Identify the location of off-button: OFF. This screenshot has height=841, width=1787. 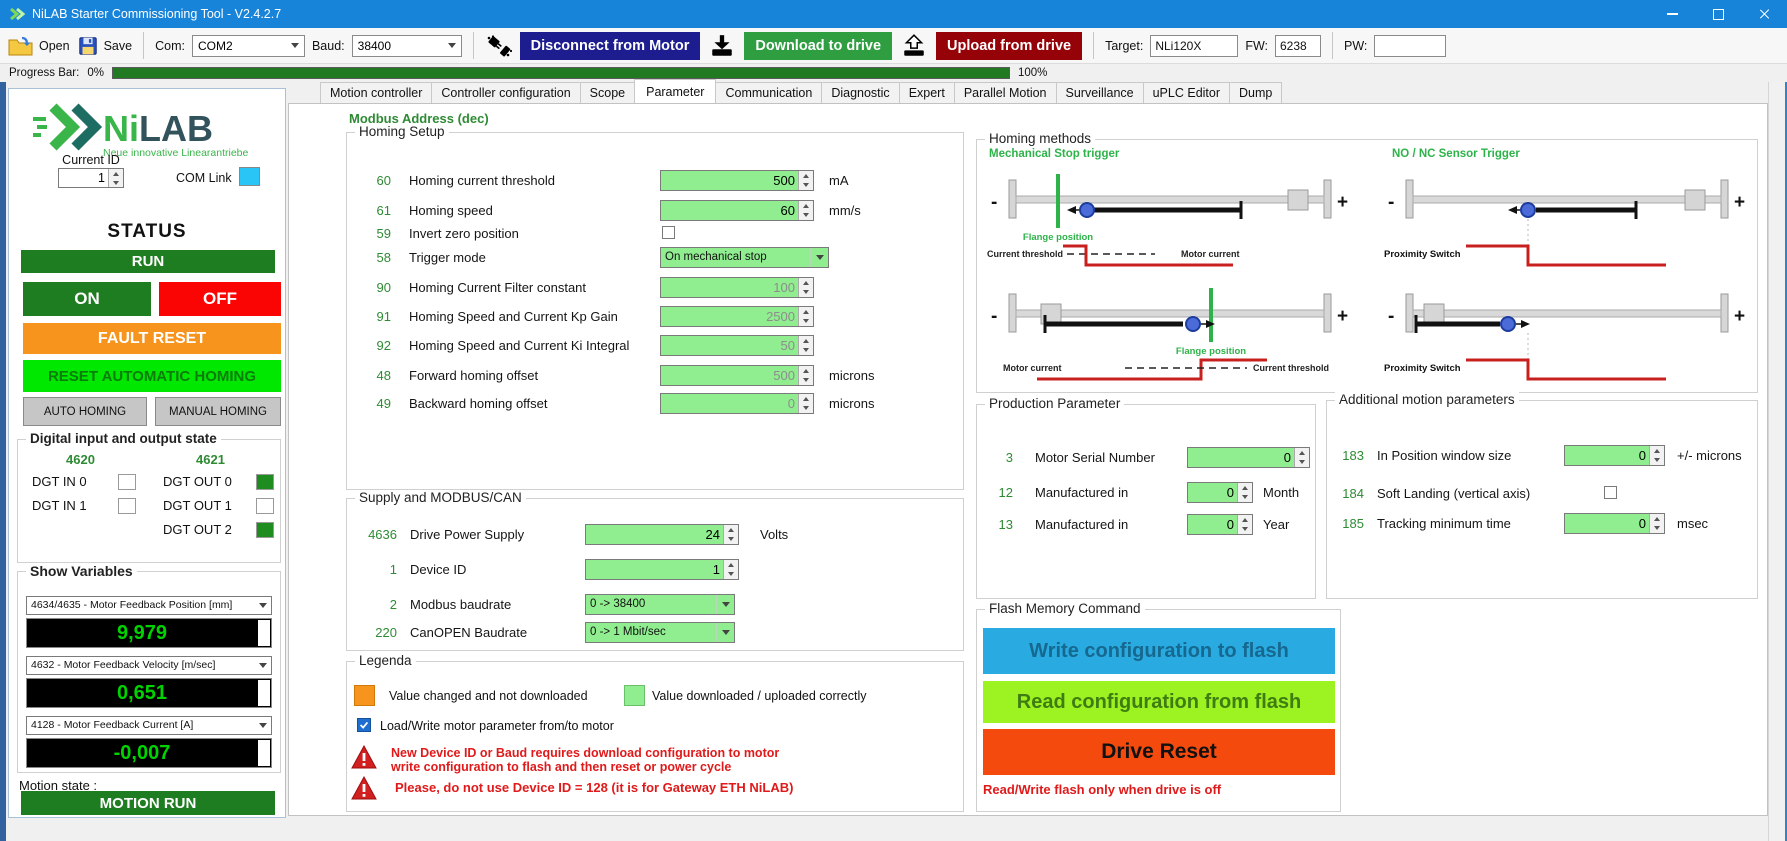
(220, 299).